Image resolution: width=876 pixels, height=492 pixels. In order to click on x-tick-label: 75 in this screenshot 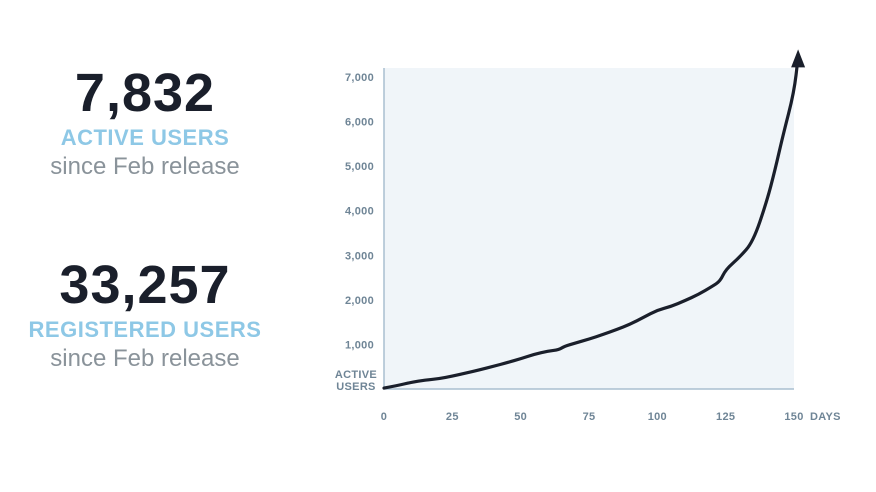, I will do `click(589, 417)`.